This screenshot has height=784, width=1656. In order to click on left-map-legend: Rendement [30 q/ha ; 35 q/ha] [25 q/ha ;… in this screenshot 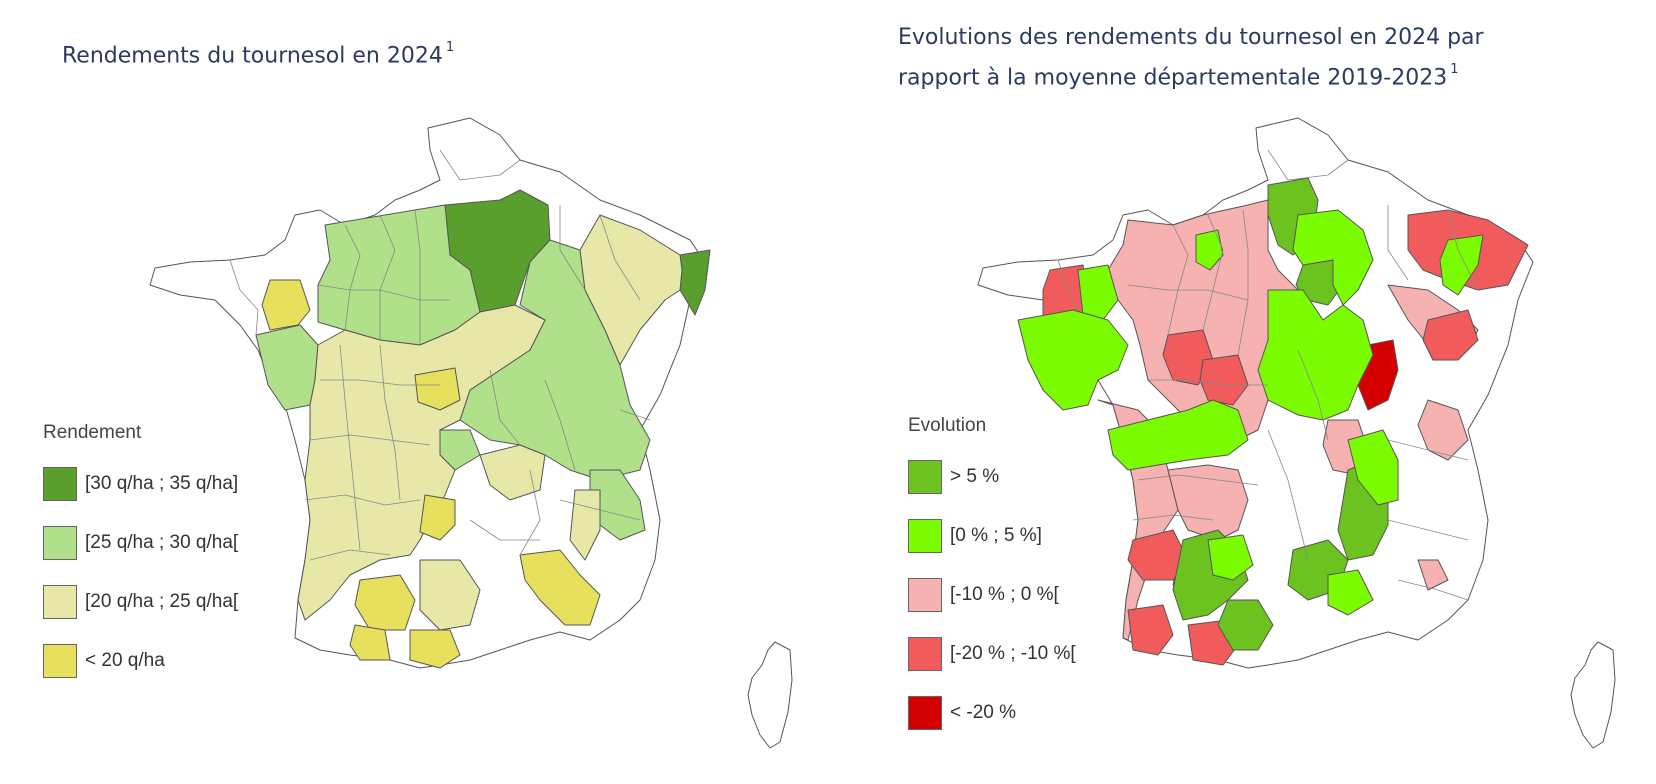, I will do `click(140, 561)`.